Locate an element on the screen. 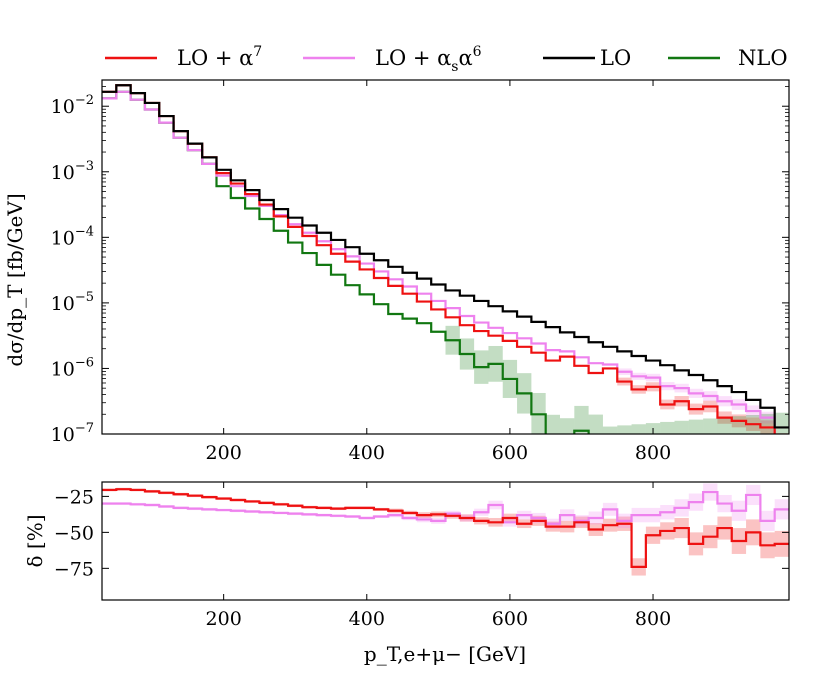  main-y-tick-label: 10⁻⁷ is located at coordinates (72, 433).